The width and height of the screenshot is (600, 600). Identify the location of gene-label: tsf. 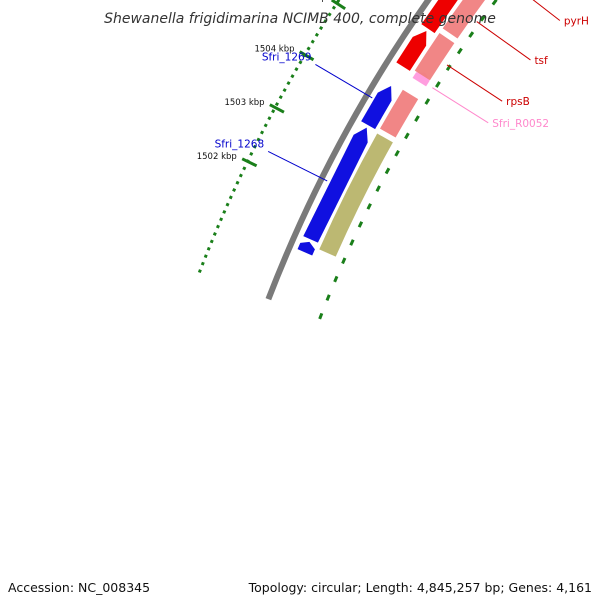
(541, 61).